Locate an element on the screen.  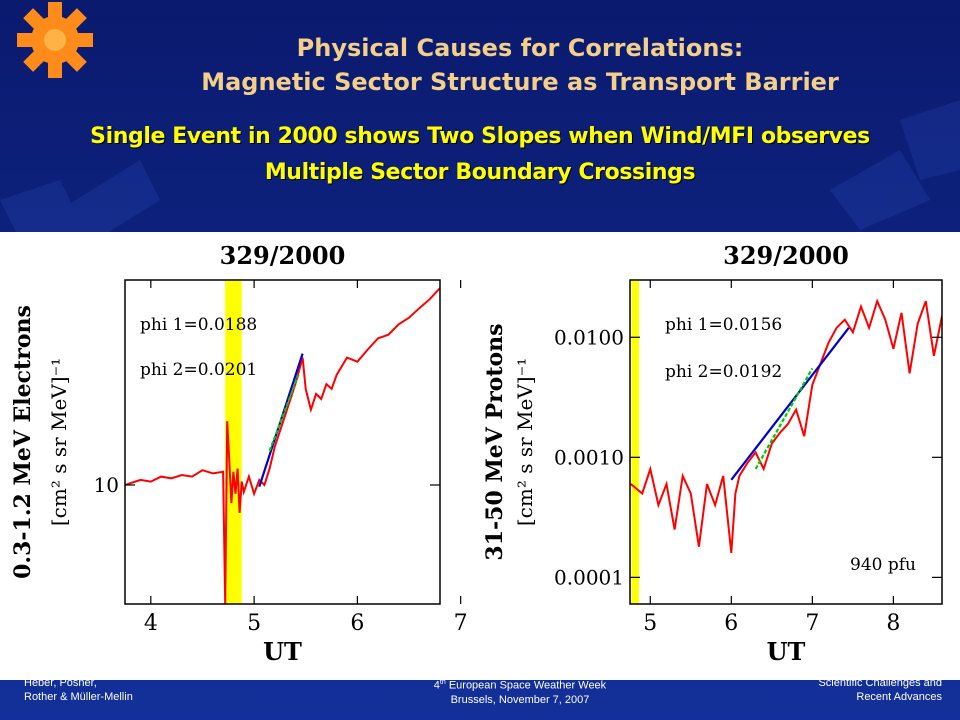
chart-annotation: phi 1=0.0188 is located at coordinates (198, 325).